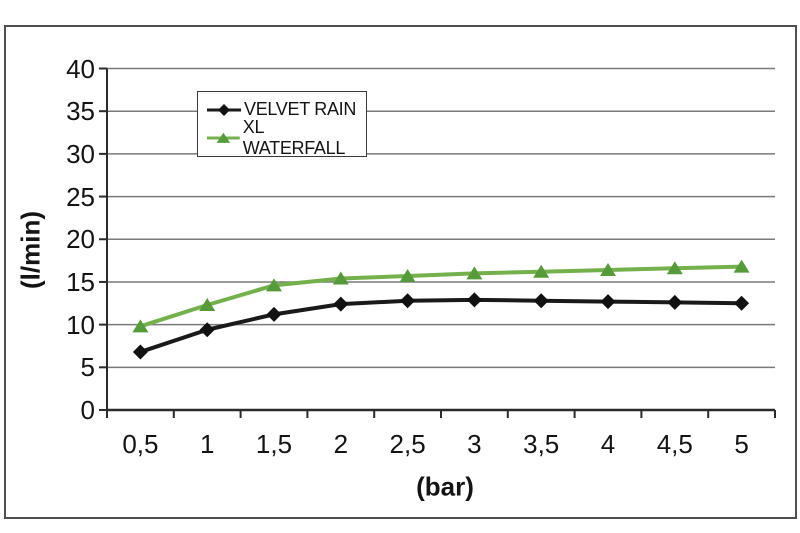 This screenshot has width=800, height=533. What do you see at coordinates (294, 138) in the screenshot?
I see `legend-label: XL WATERFALL` at bounding box center [294, 138].